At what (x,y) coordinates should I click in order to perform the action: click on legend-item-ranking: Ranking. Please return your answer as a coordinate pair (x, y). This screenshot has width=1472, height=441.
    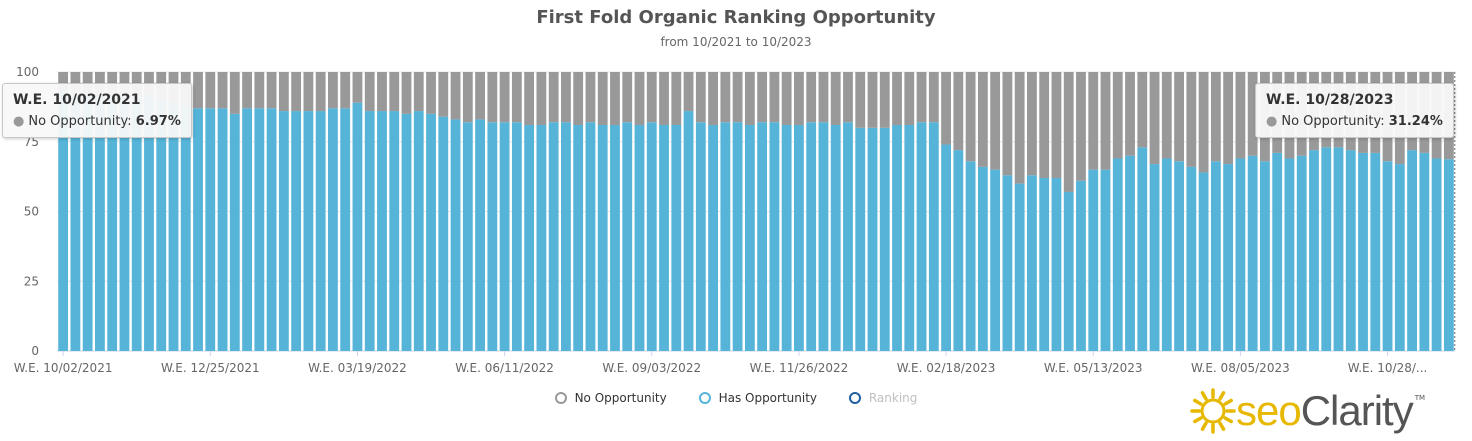
    Looking at the image, I should click on (882, 398).